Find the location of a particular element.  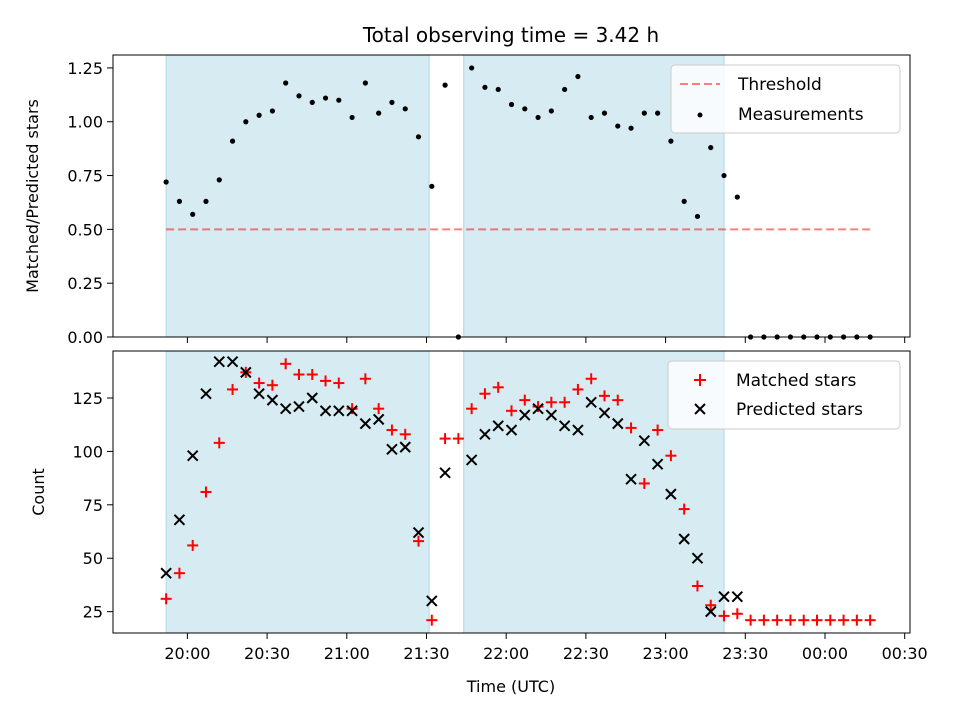

y-tick-label: 50 is located at coordinates (93, 558).